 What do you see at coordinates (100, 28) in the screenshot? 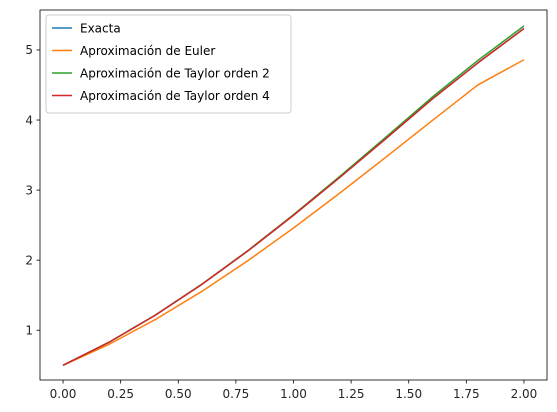
I see `legend-label: Exacta` at bounding box center [100, 28].